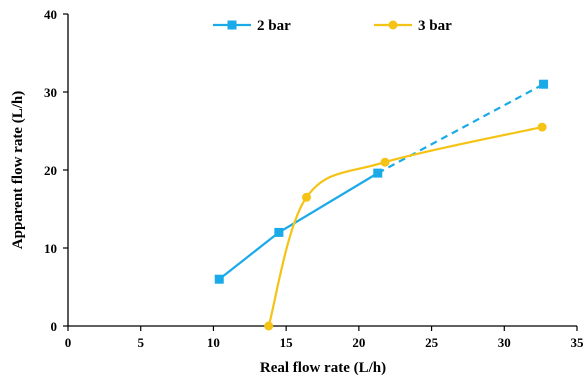 The width and height of the screenshot is (585, 379). What do you see at coordinates (432, 342) in the screenshot?
I see `x-tick-label: 25` at bounding box center [432, 342].